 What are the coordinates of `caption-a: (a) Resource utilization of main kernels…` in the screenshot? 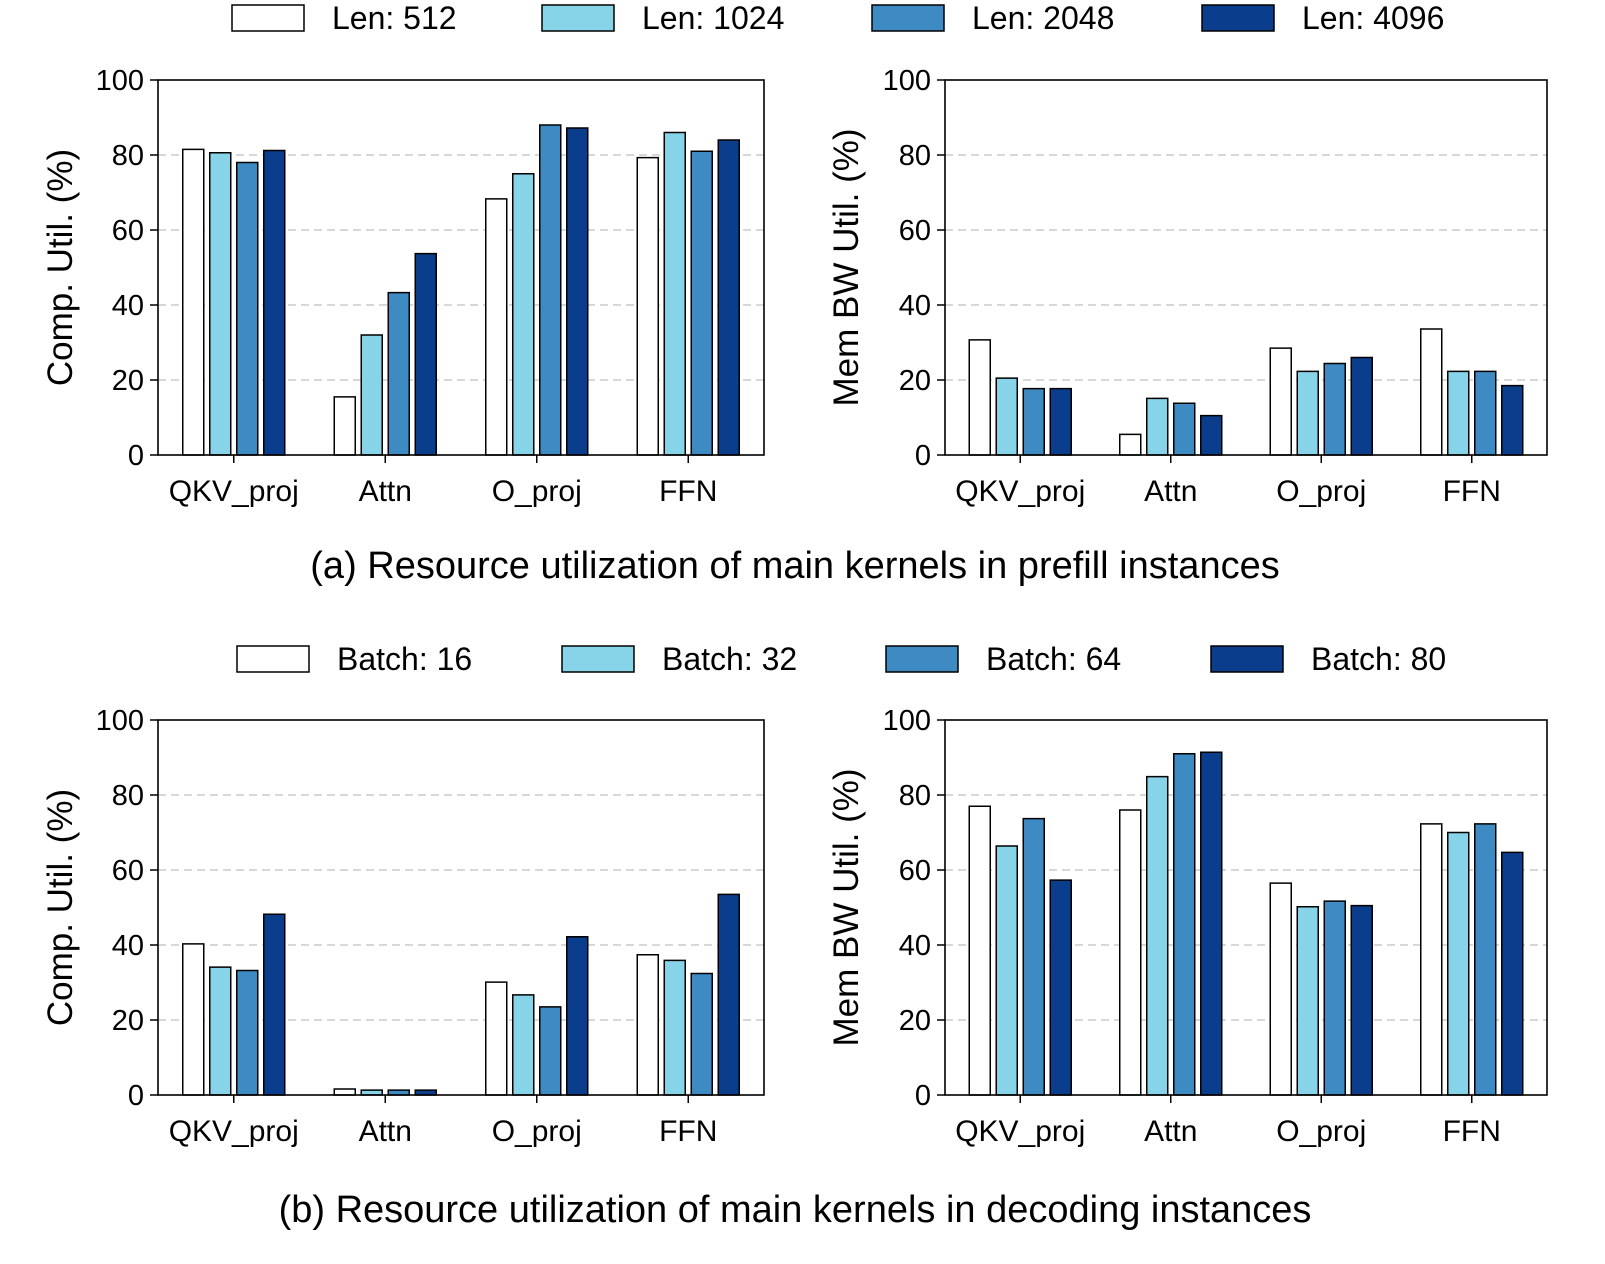 It's located at (794, 566).